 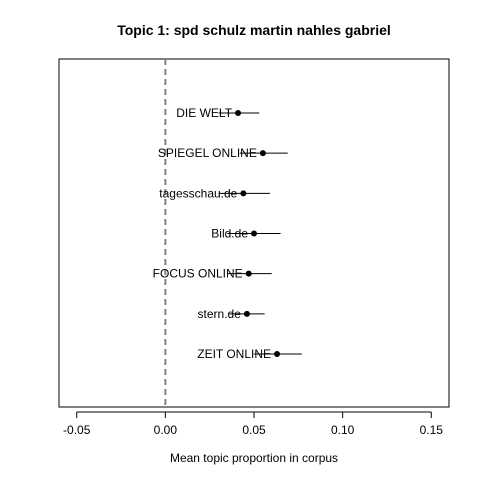 I want to click on estimate-group: stern.de, so click(x=231, y=314).